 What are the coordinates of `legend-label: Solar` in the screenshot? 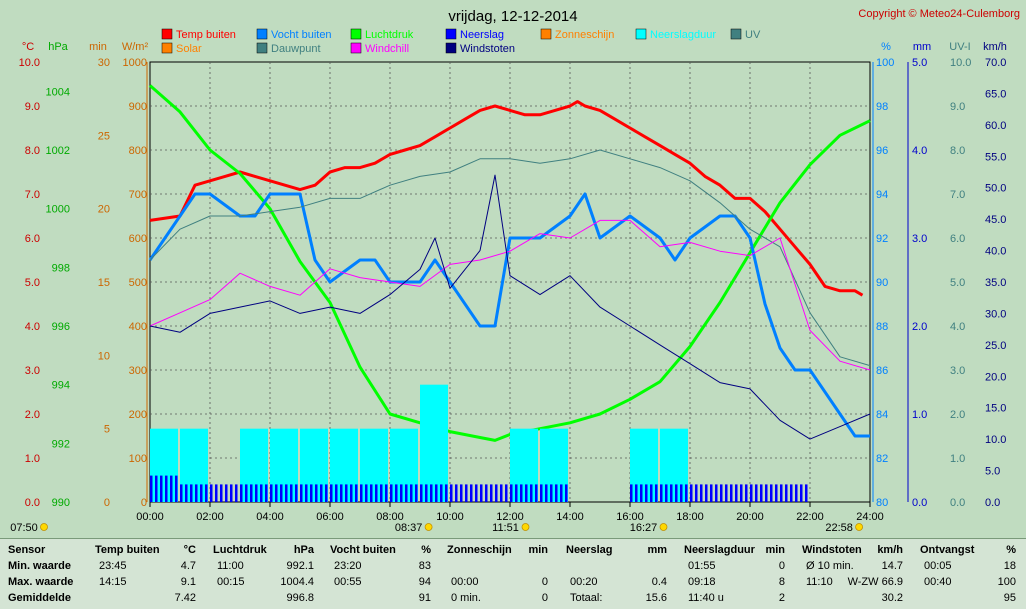 It's located at (189, 49).